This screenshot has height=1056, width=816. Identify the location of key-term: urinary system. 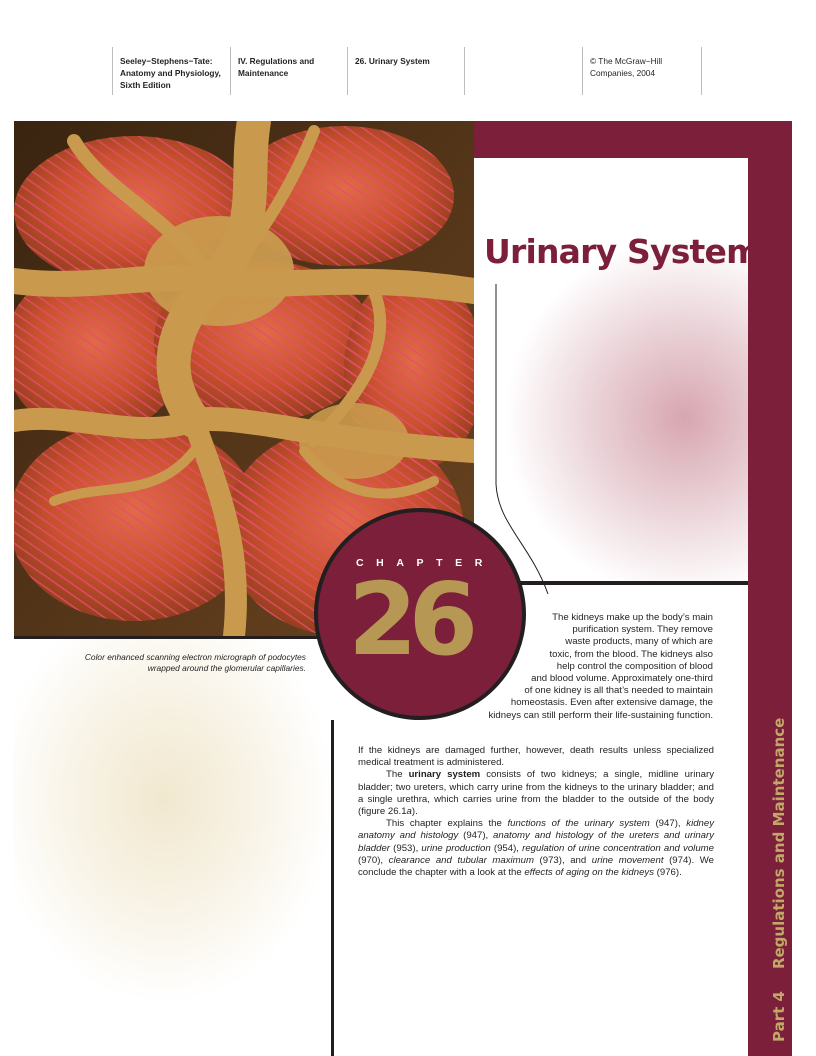
(444, 775).